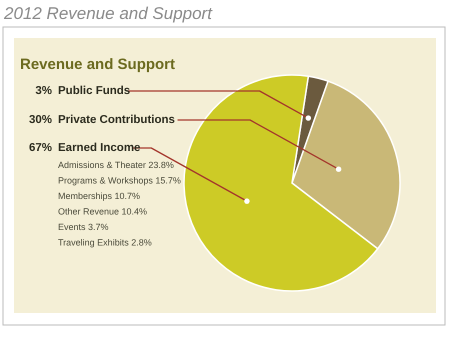 The height and width of the screenshot is (350, 470). I want to click on text: Memberships 10.7%, so click(99, 196).